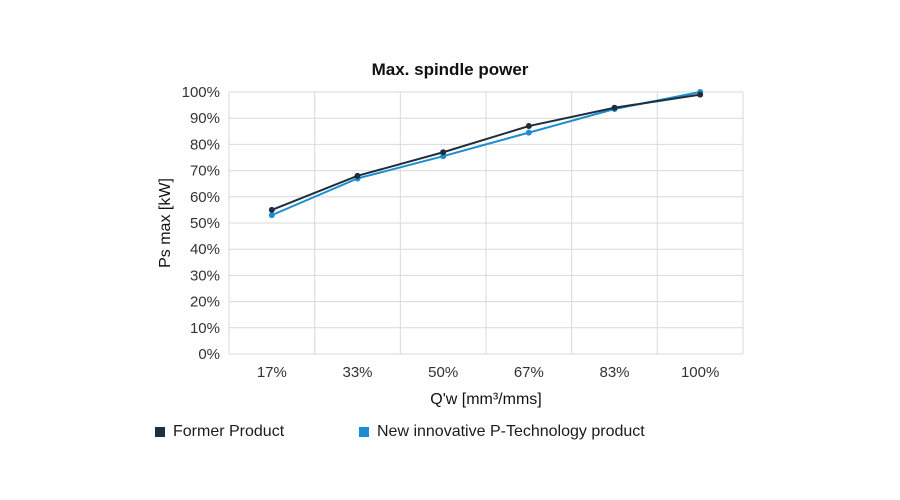  I want to click on x-tick-label: 100%, so click(700, 372).